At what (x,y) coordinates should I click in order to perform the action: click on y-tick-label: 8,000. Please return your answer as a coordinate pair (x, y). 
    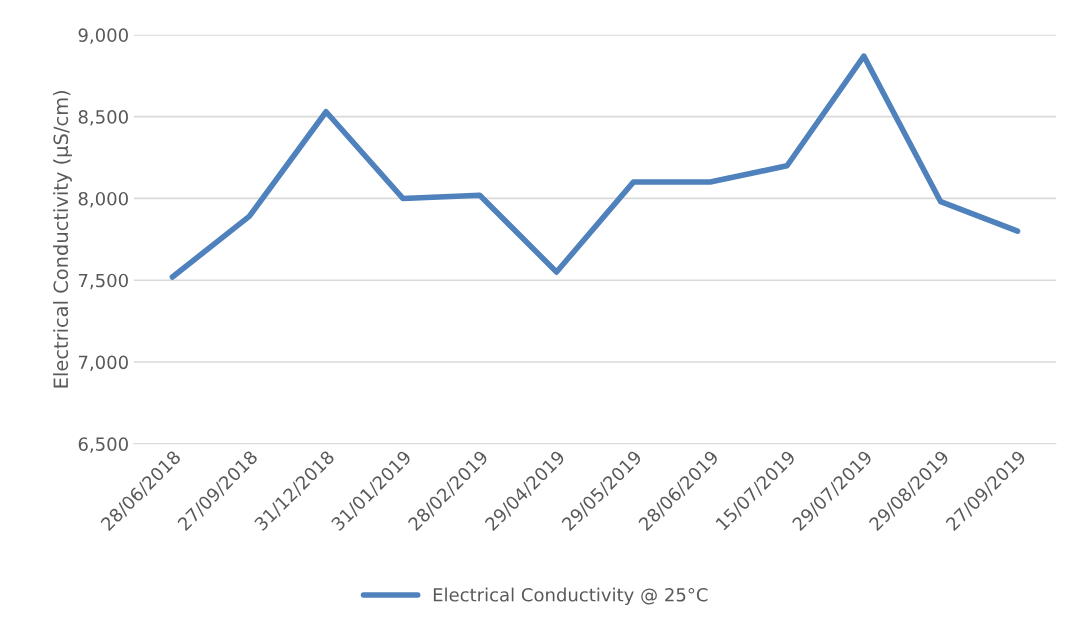
    Looking at the image, I should click on (103, 199).